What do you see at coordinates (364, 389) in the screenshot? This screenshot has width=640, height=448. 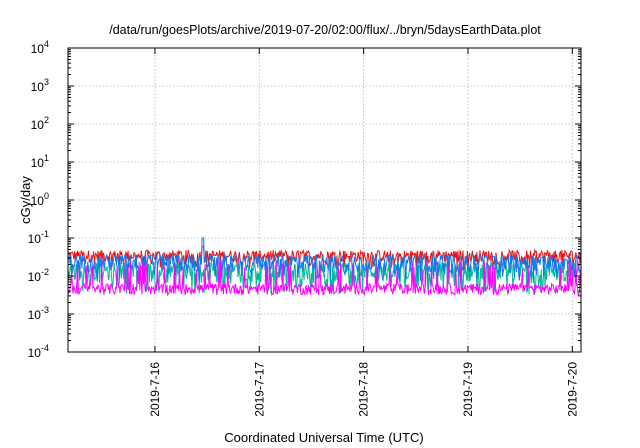 I see `x-tick-label: 2019-7-18` at bounding box center [364, 389].